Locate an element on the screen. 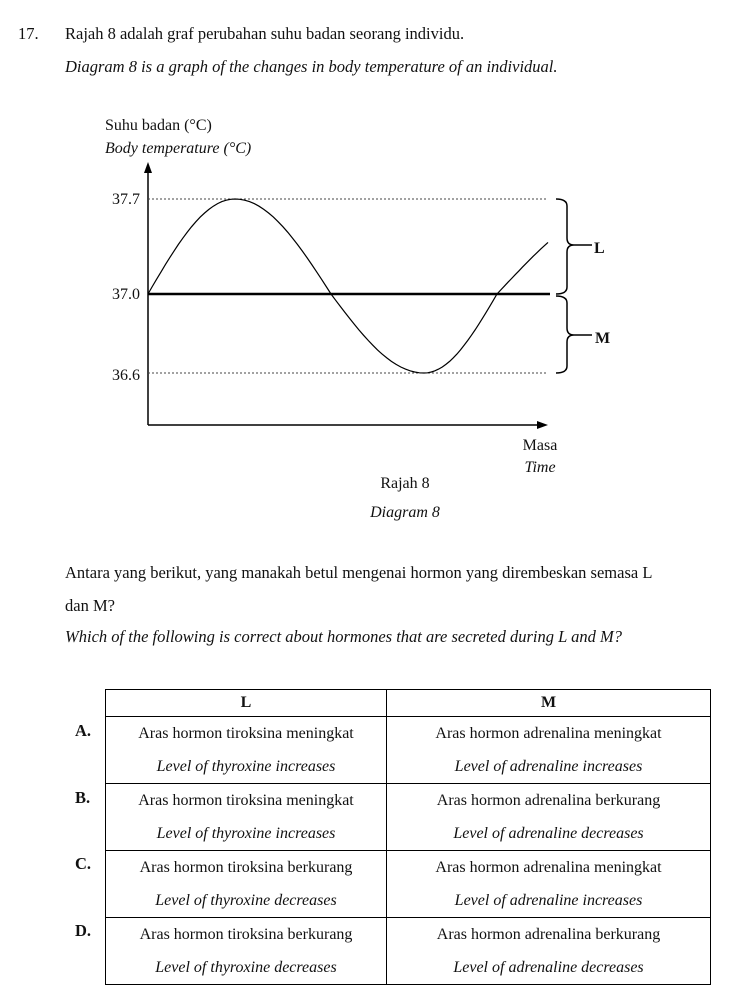 This screenshot has width=740, height=1002. x-axis-label-english: Time is located at coordinates (539, 467).